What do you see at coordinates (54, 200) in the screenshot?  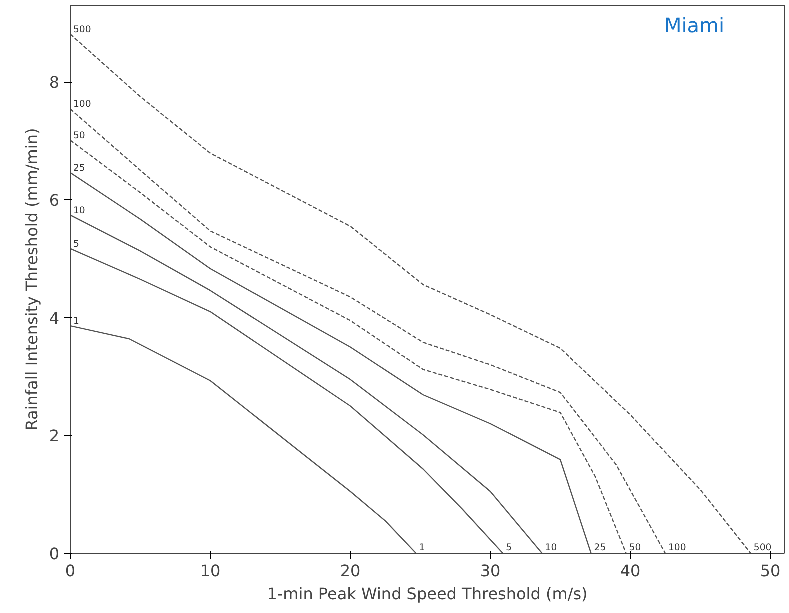 I see `y-tick-label: 6` at bounding box center [54, 200].